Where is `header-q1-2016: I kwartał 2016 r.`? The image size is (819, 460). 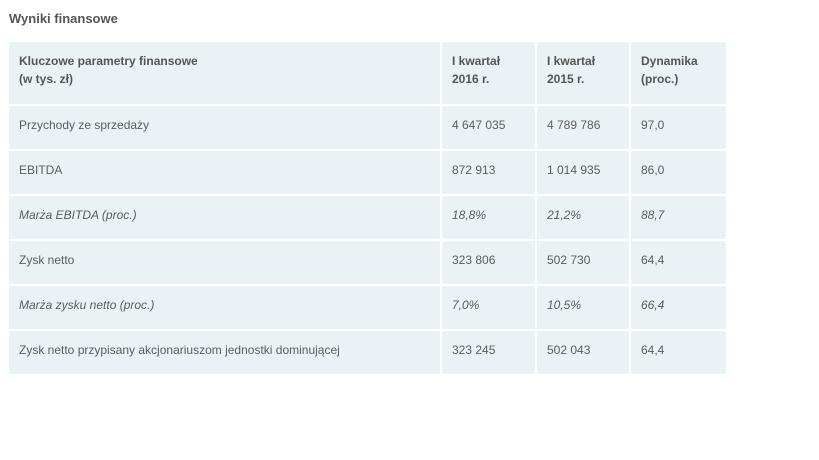
header-q1-2016: I kwartał 2016 r. is located at coordinates (488, 73).